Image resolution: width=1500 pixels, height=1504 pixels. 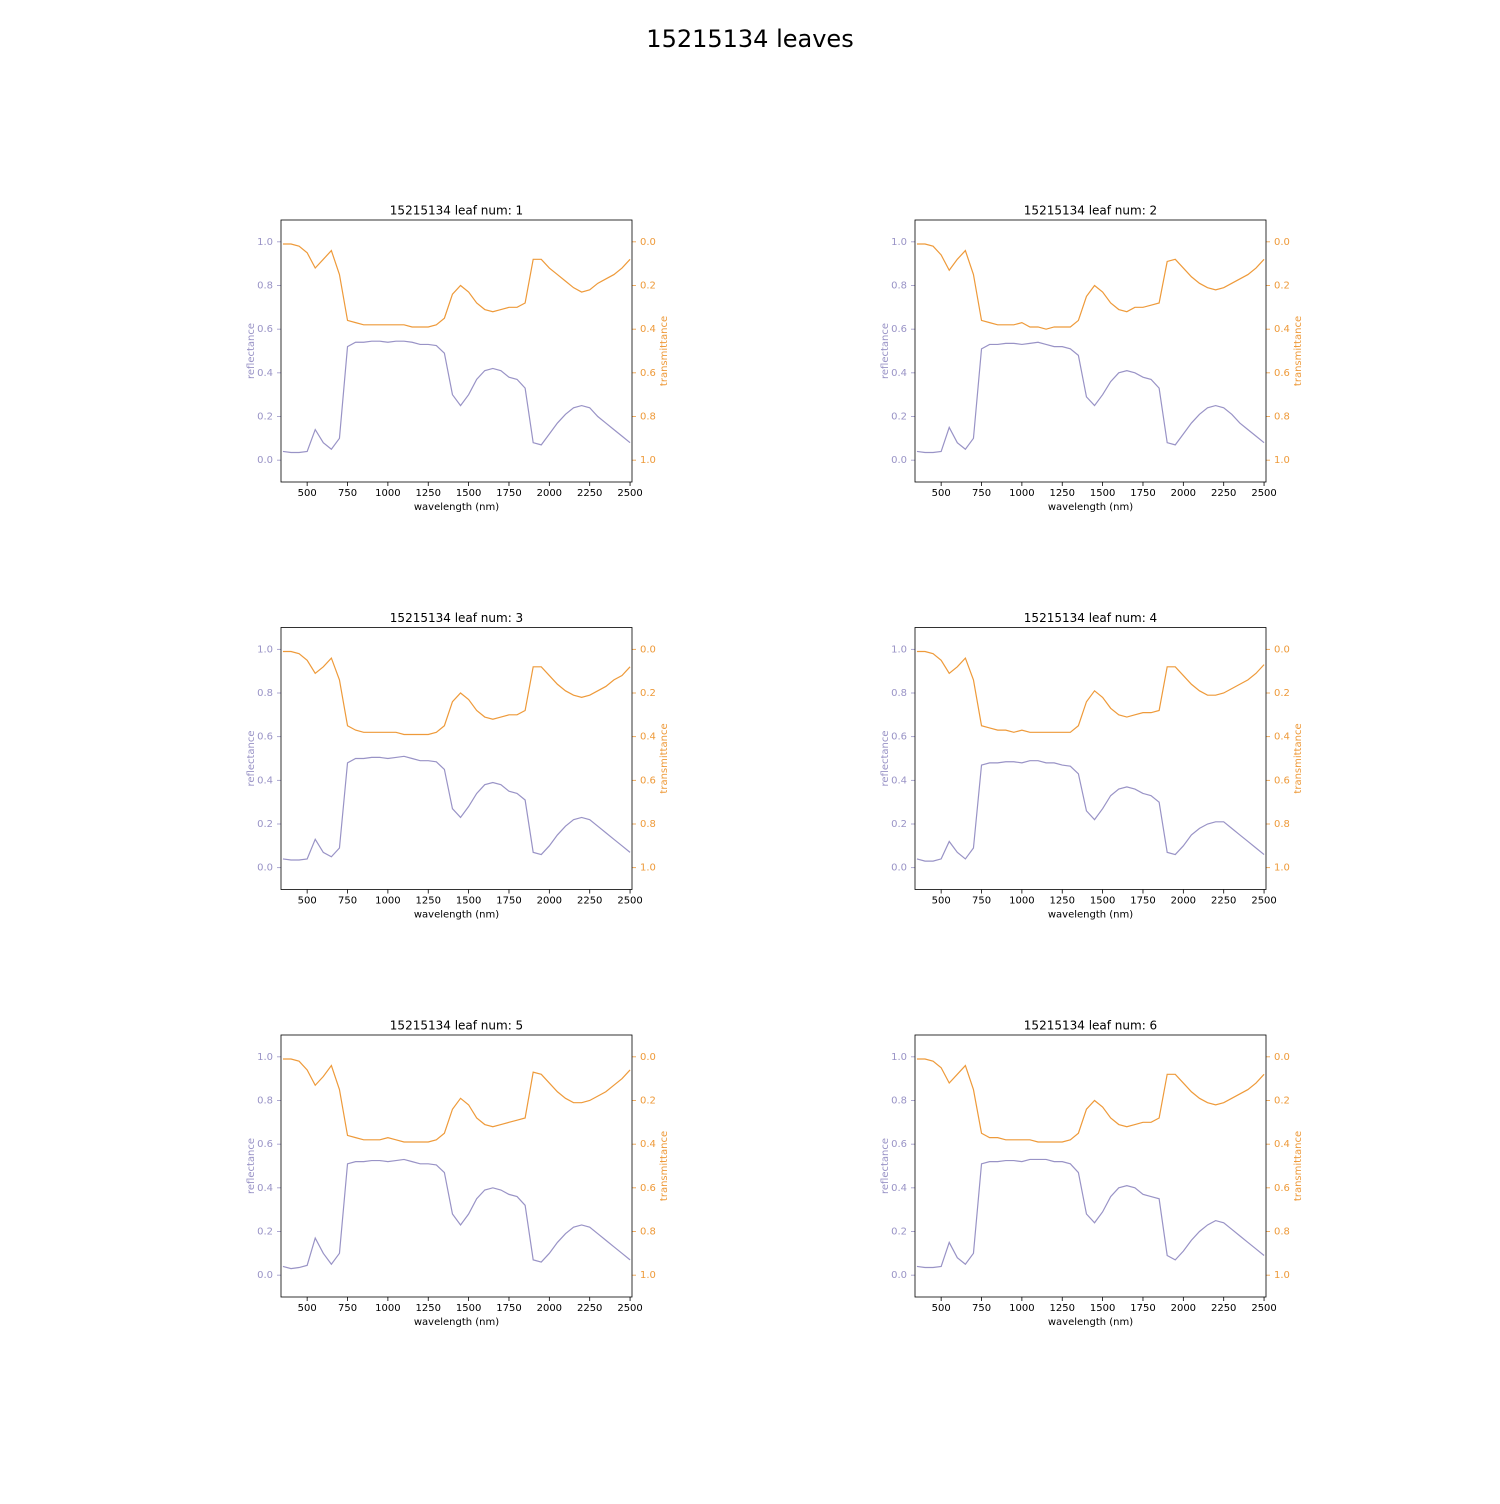 What do you see at coordinates (456, 618) in the screenshot?
I see `subplot-title: 15215134 leaf num: 3` at bounding box center [456, 618].